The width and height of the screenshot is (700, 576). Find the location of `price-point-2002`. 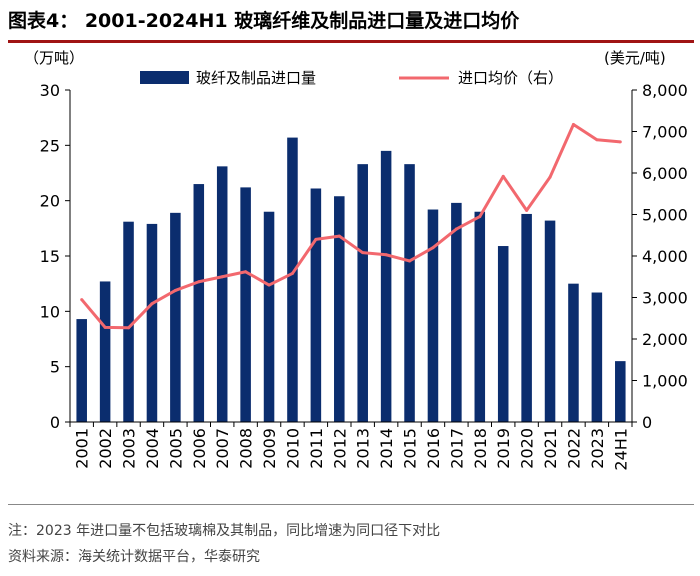

price-point-2002 is located at coordinates (105, 327).